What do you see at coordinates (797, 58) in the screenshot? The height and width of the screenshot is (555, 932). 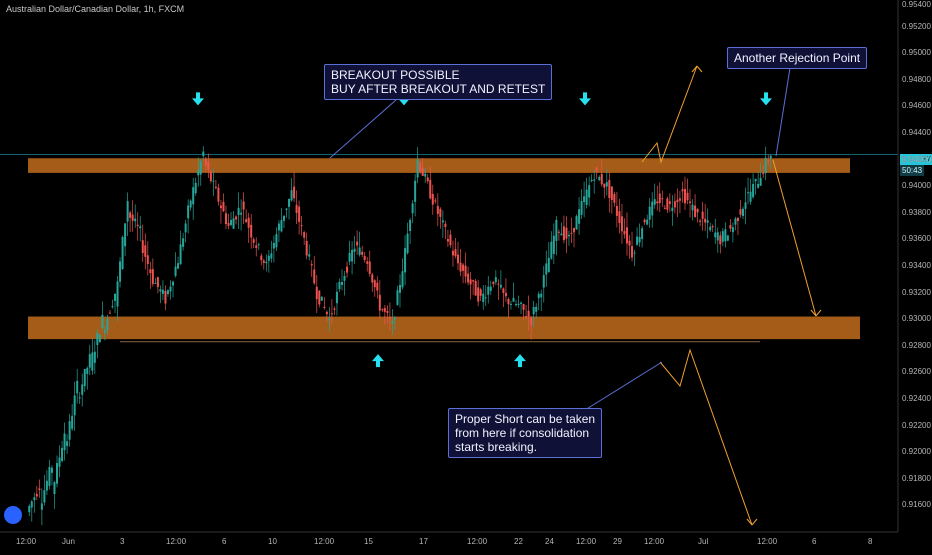 I see `rejection-text: Another Rejection Point` at bounding box center [797, 58].